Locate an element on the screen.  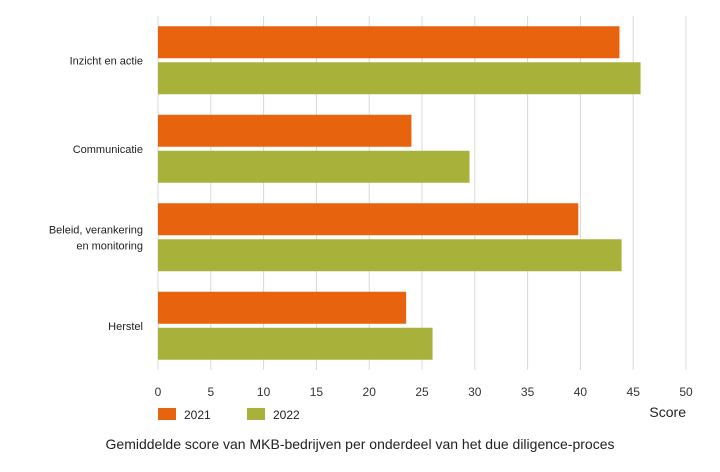
x-tick-label: 10 is located at coordinates (264, 392).